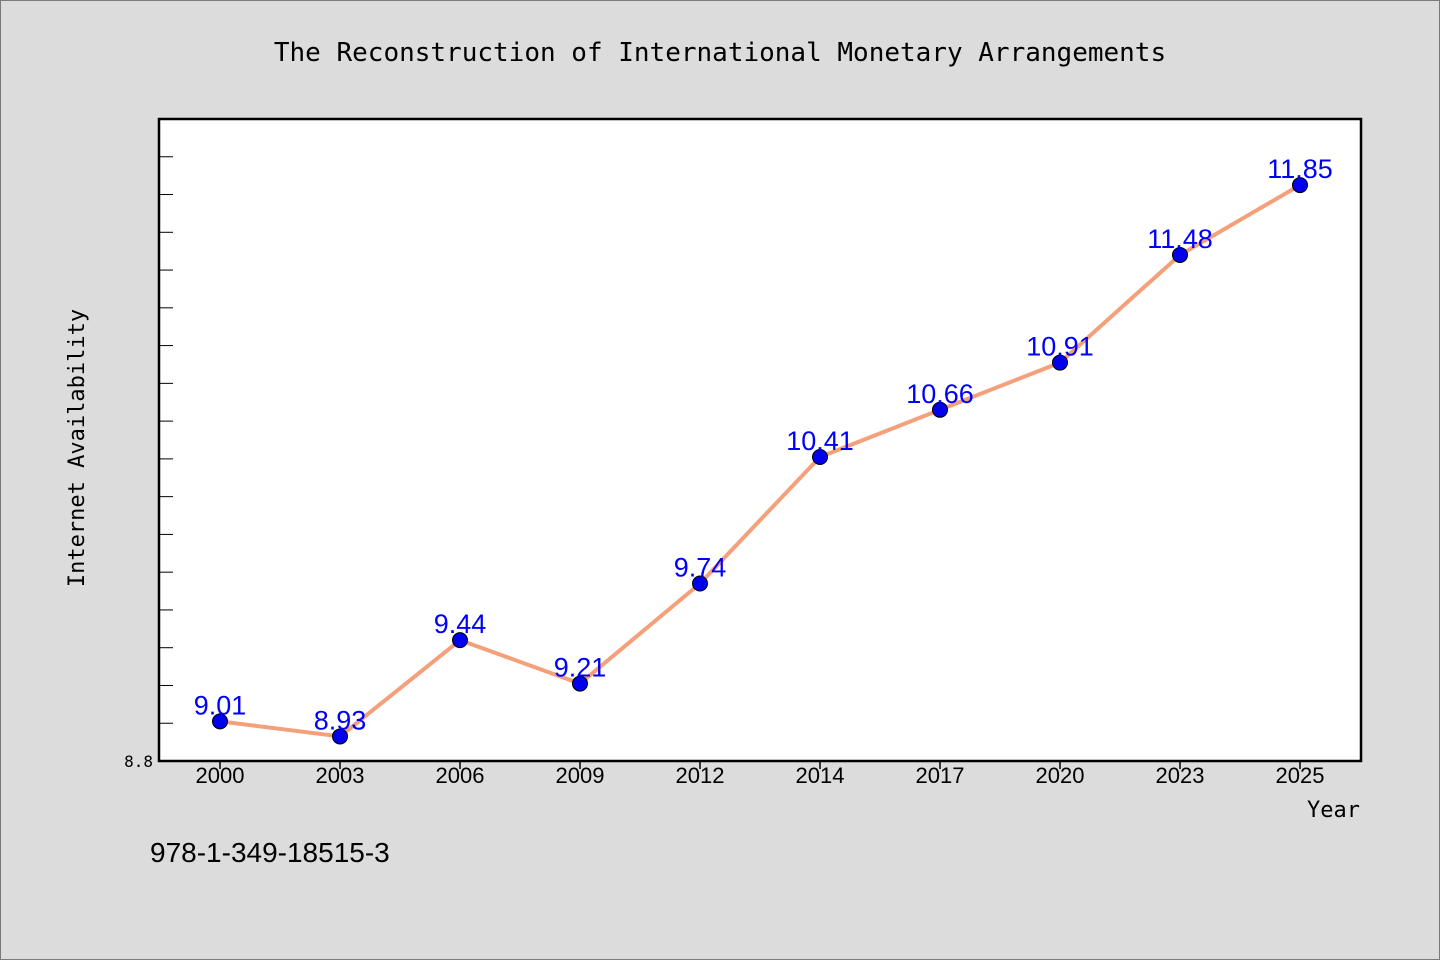 The height and width of the screenshot is (960, 1440). Describe the element at coordinates (1180, 239) in the screenshot. I see `data-label: 11.48` at that location.